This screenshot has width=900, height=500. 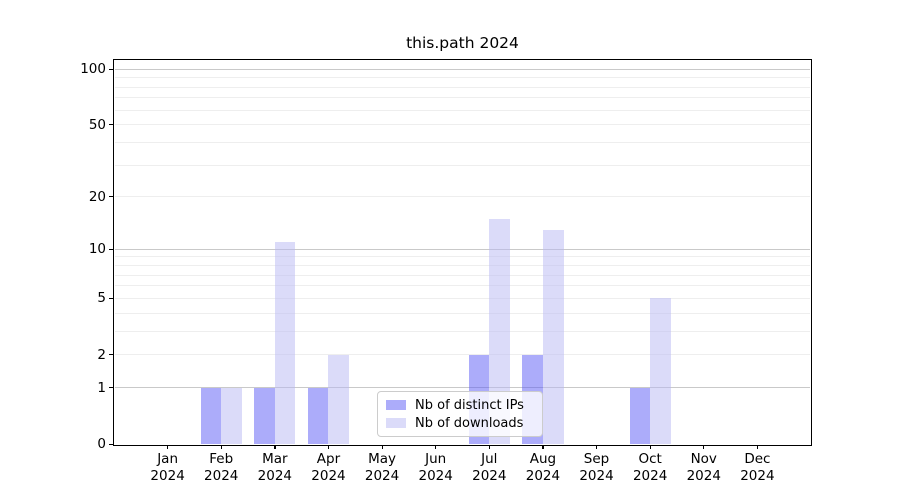 I want to click on x-tick-label-jun: Jun 2024, so click(x=436, y=467).